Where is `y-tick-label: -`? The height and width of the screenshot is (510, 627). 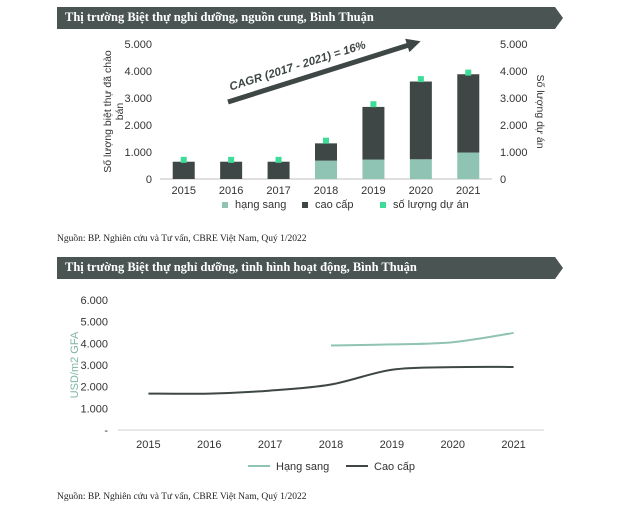
y-tick-label: - is located at coordinates (106, 431).